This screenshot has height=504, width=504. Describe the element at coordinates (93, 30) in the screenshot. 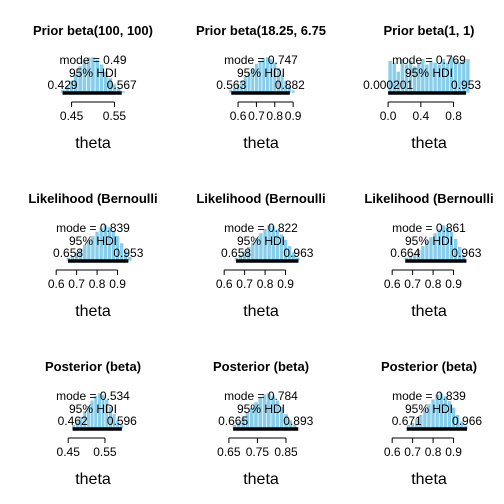

I see `chart-title: Prior beta(100, 100)` at that location.